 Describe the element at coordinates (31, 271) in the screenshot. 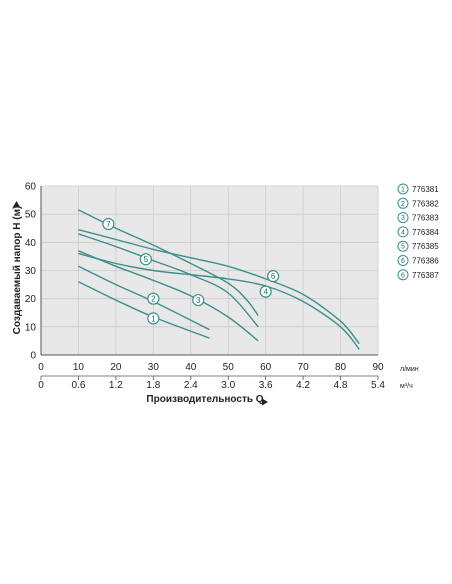

I see `y-tick-label: 30` at that location.